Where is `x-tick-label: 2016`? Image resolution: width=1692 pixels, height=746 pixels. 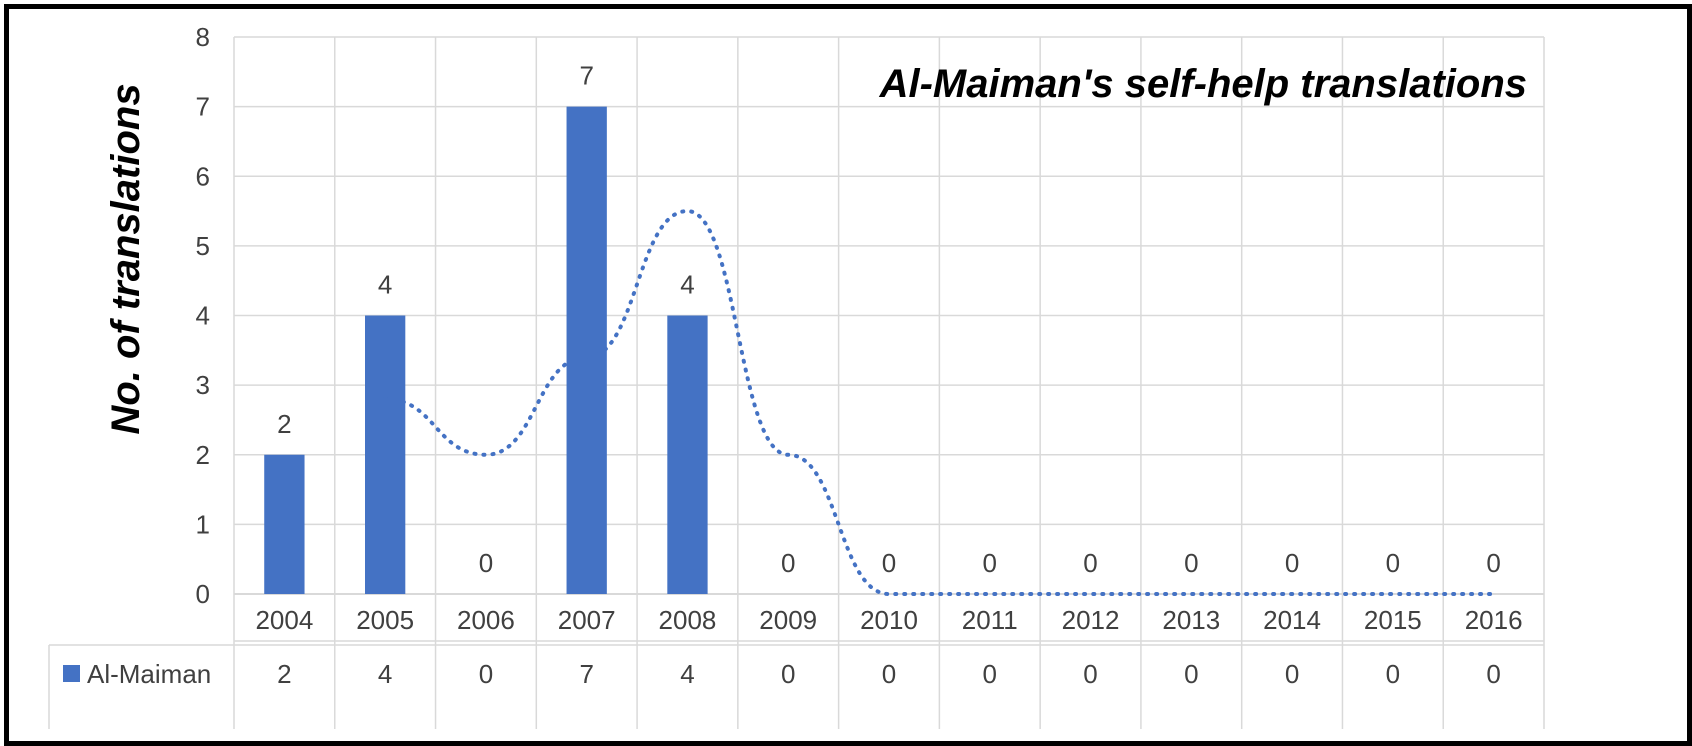
x-tick-label: 2016 is located at coordinates (1494, 620).